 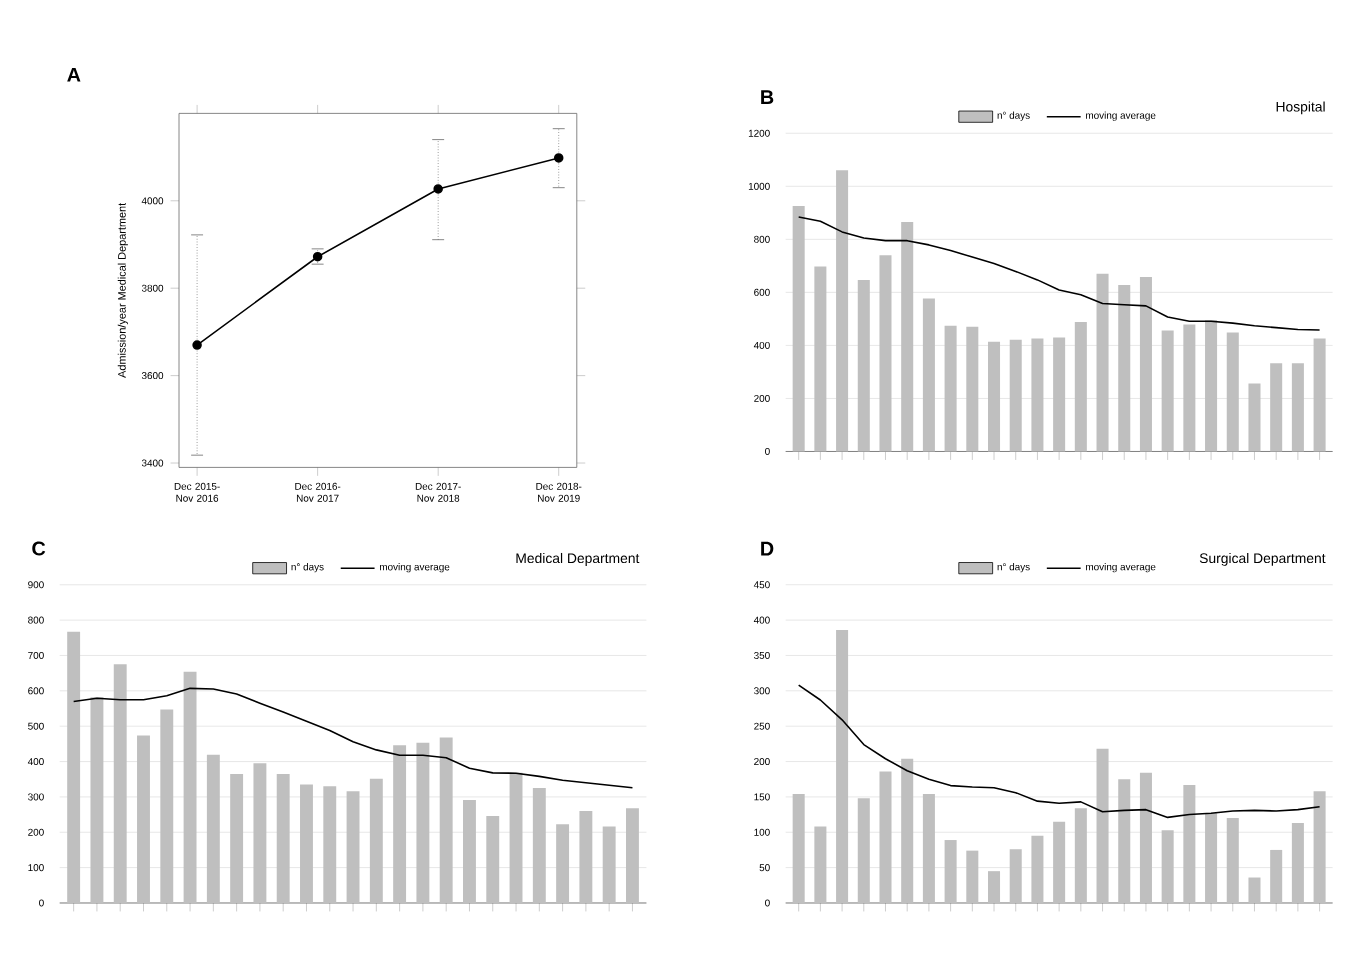 What do you see at coordinates (767, 548) in the screenshot?
I see `text: D` at bounding box center [767, 548].